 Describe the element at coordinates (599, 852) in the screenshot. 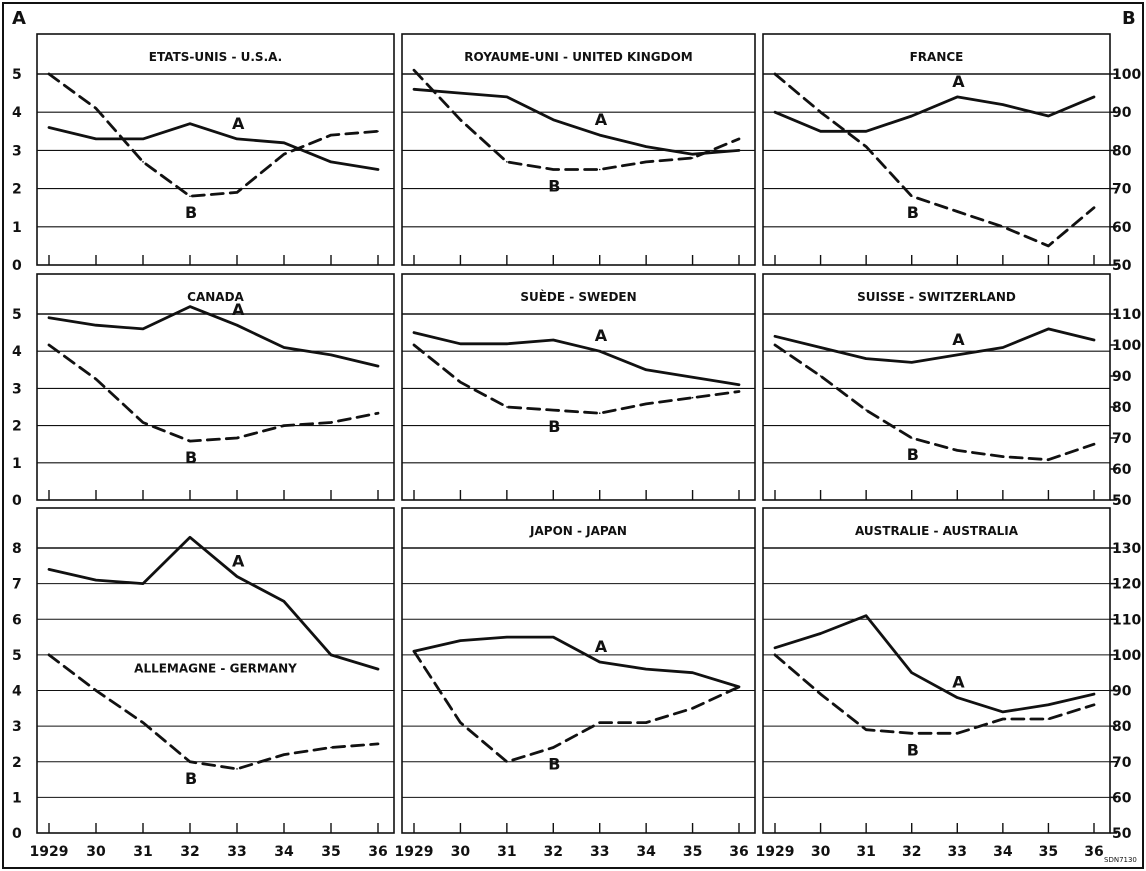

I see `x-tick-label: 33` at that location.